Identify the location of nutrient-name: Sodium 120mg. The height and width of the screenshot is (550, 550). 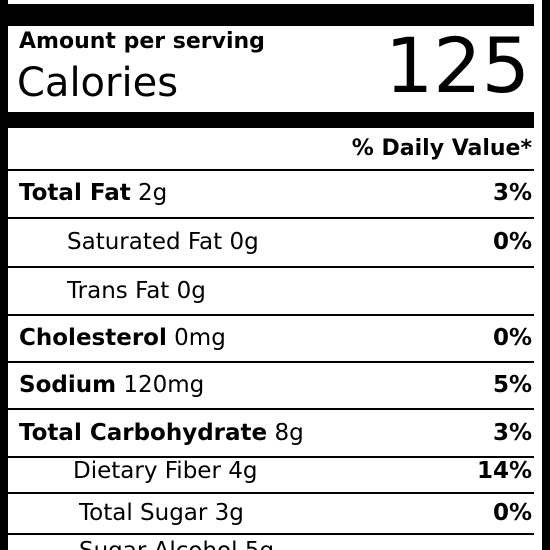
(111, 385).